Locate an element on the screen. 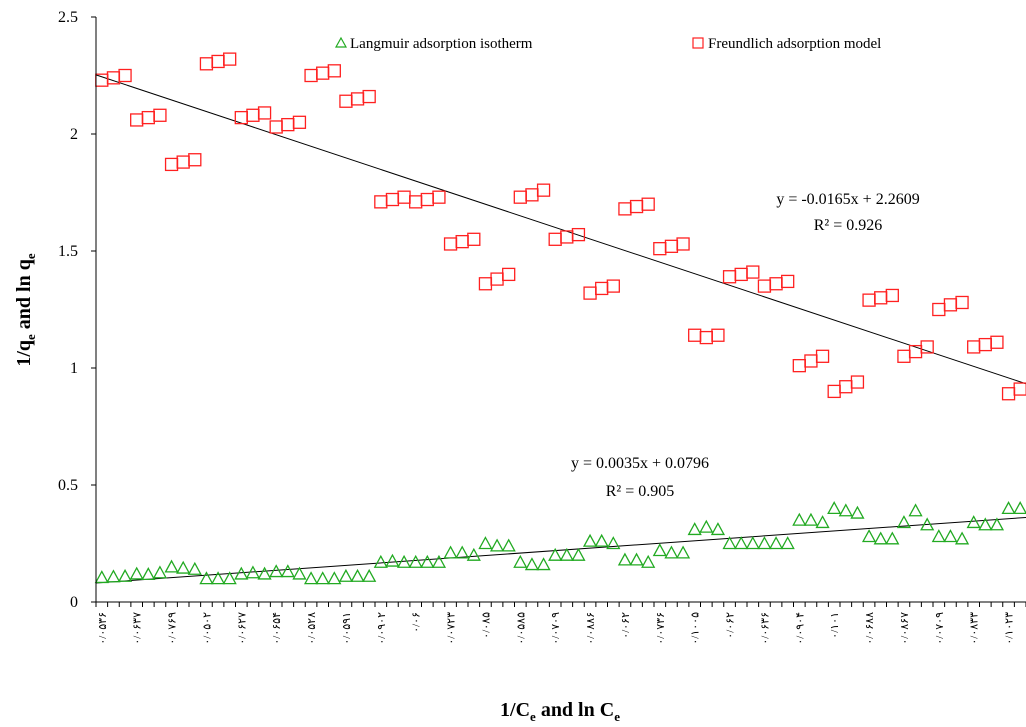 The width and height of the screenshot is (1026, 727). x-tick-label: ۰/۰۵۹۱ is located at coordinates (347, 628).